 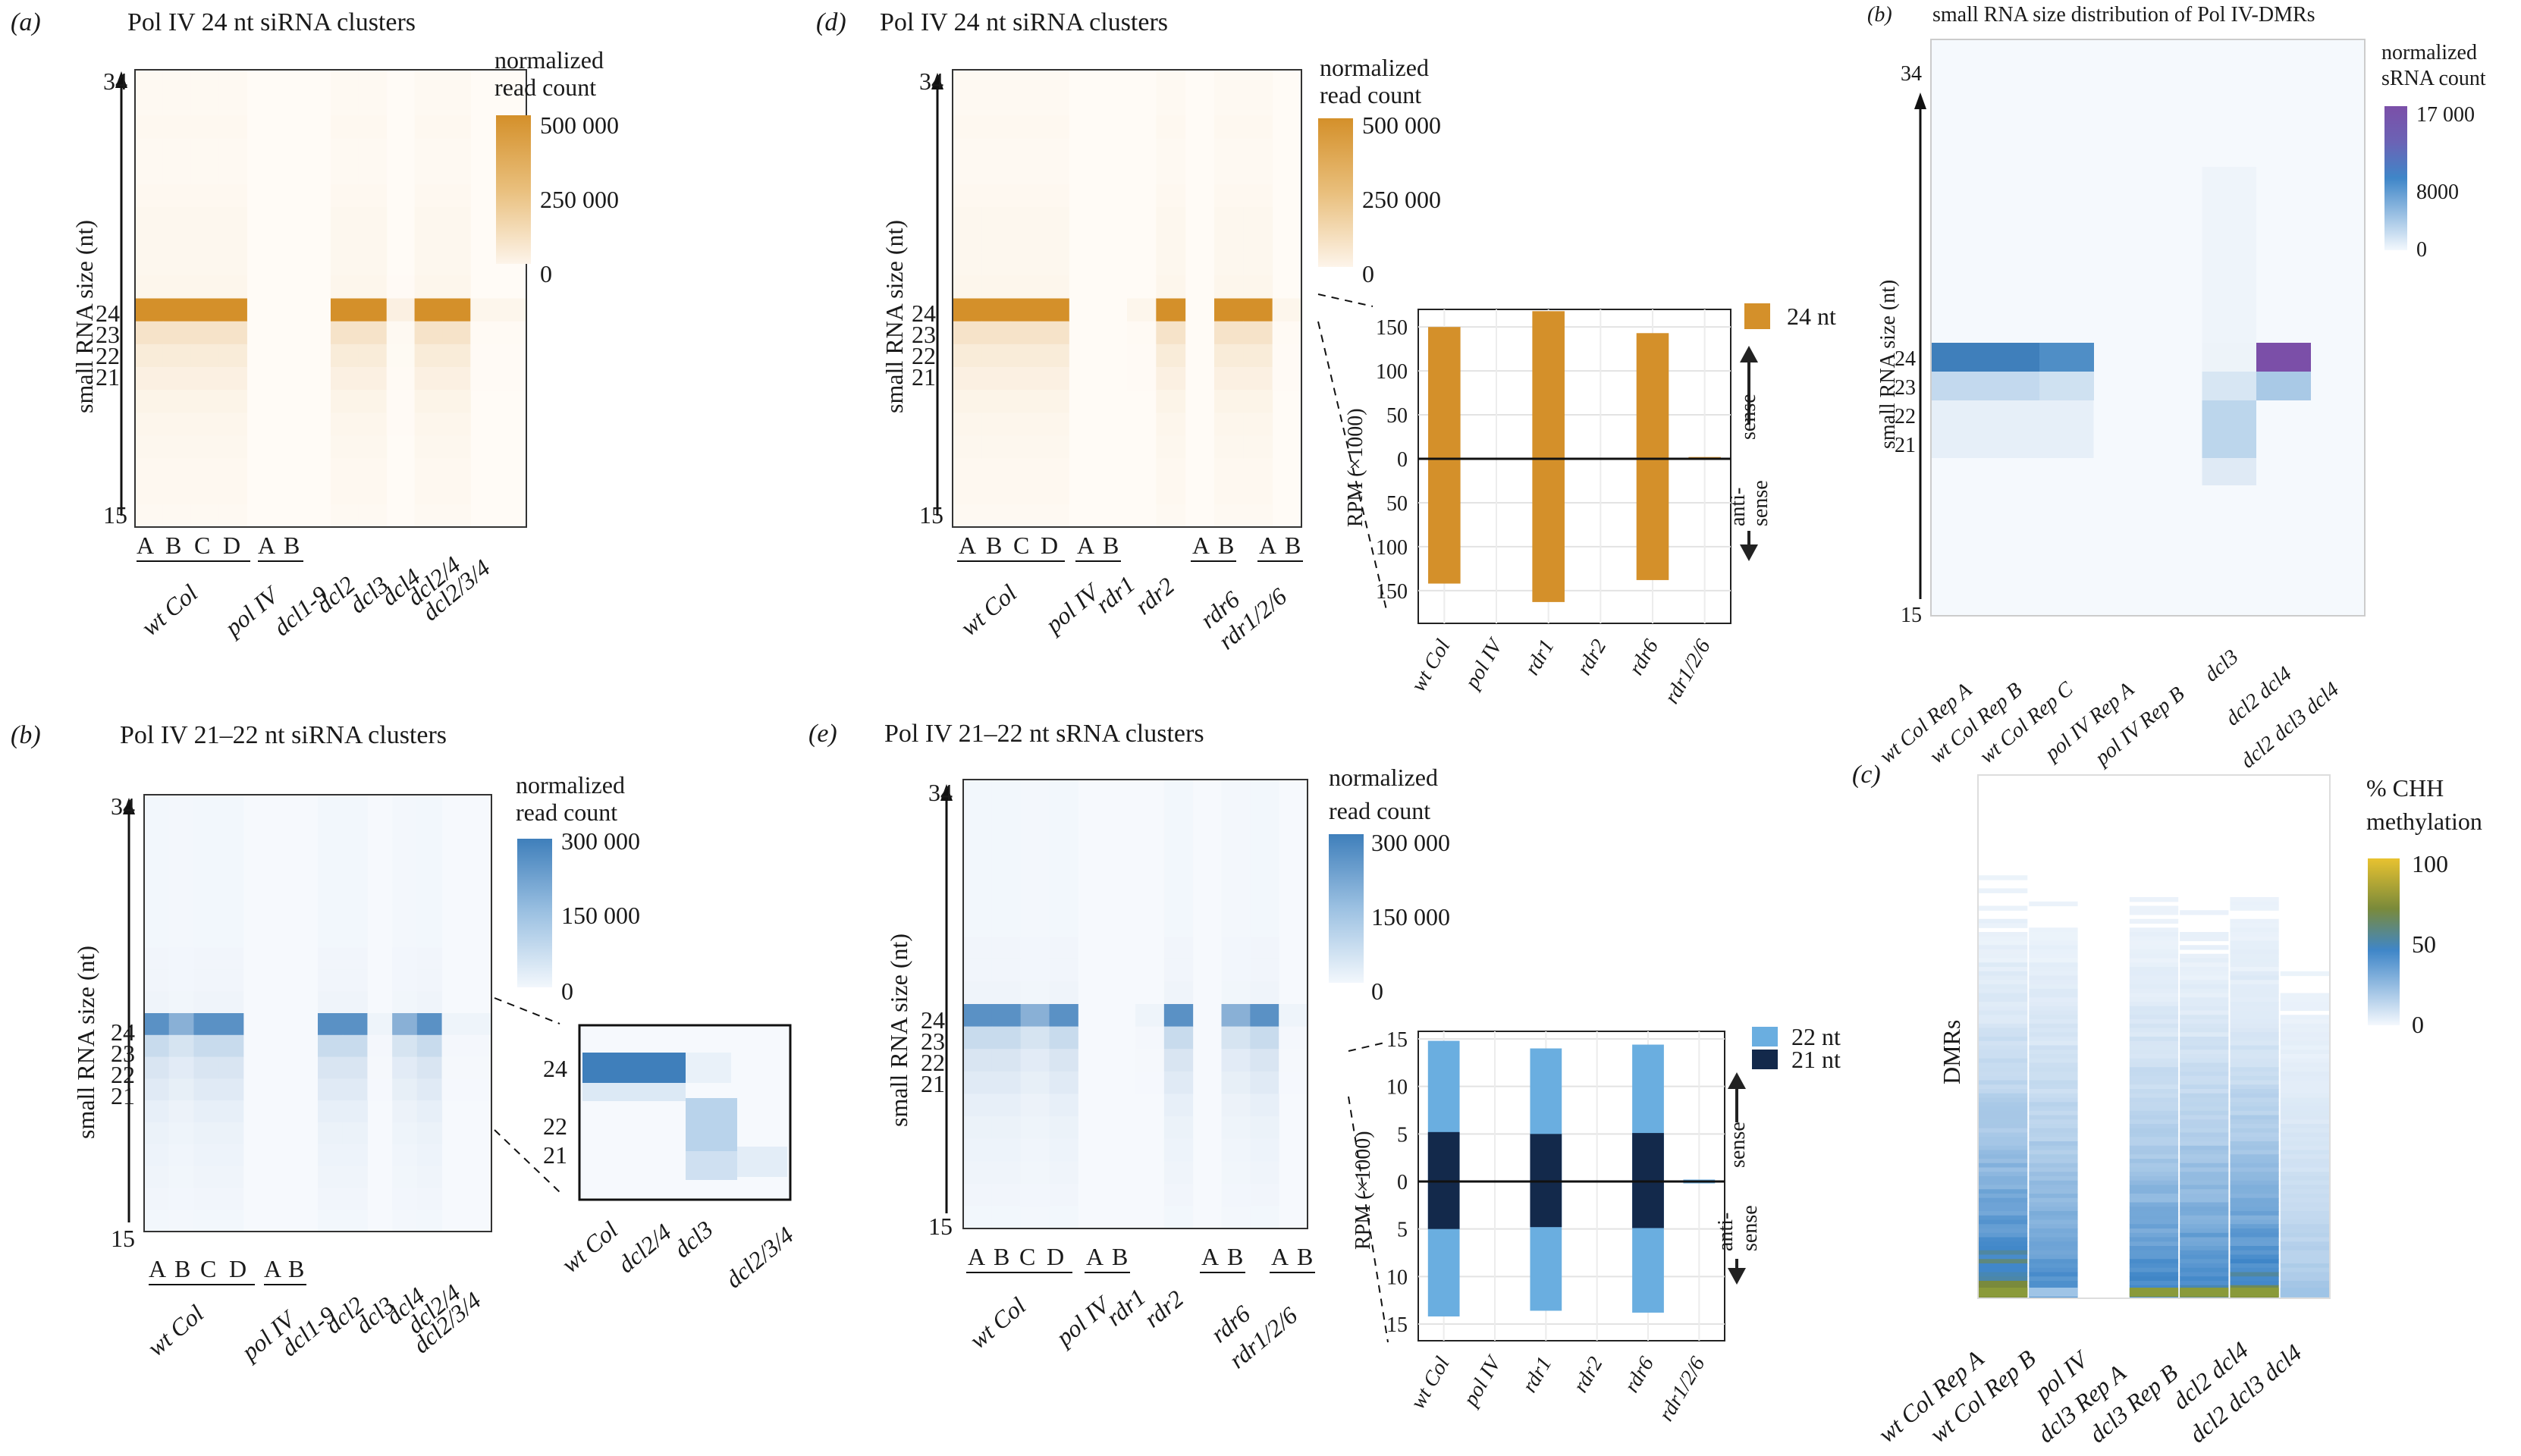 I want to click on ytick-24: 24, so click(x=1905, y=359).